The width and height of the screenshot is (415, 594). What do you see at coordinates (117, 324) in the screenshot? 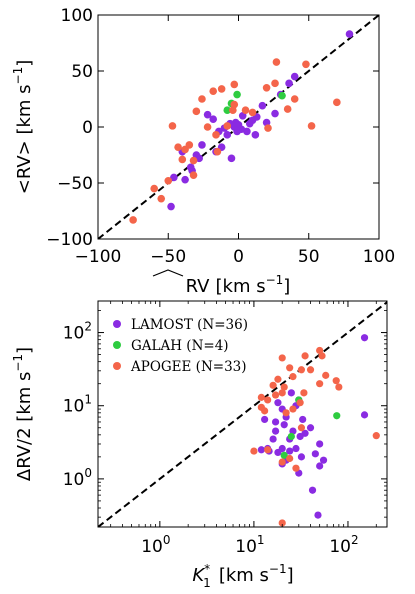
I see `legend-marker-lamost` at bounding box center [117, 324].